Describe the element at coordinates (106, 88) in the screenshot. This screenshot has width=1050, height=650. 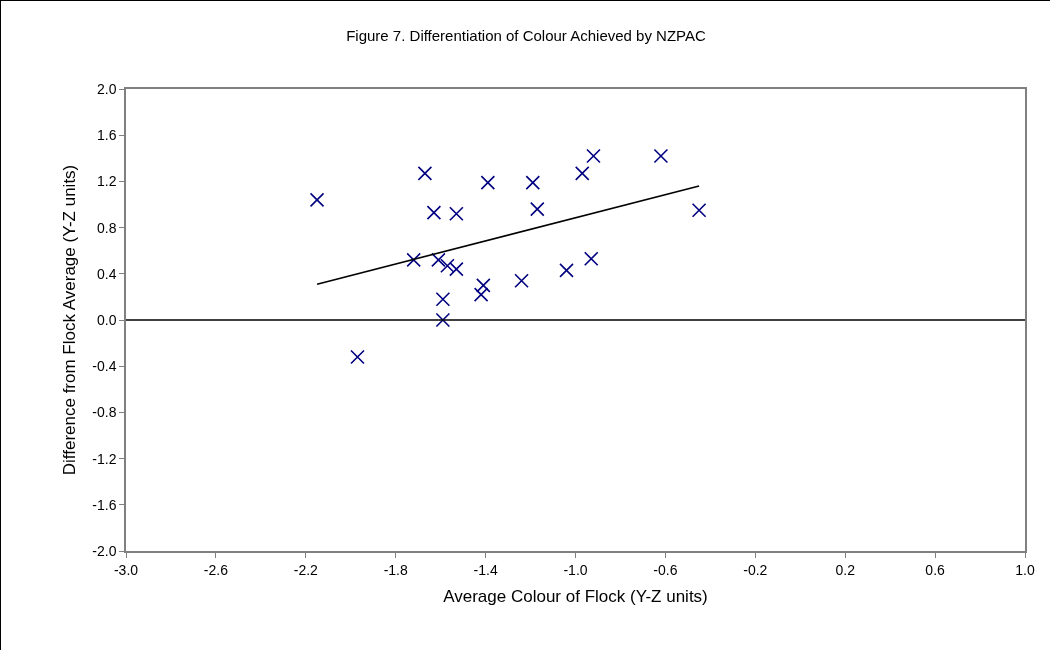
I see `y-tick-label: 2.0` at that location.